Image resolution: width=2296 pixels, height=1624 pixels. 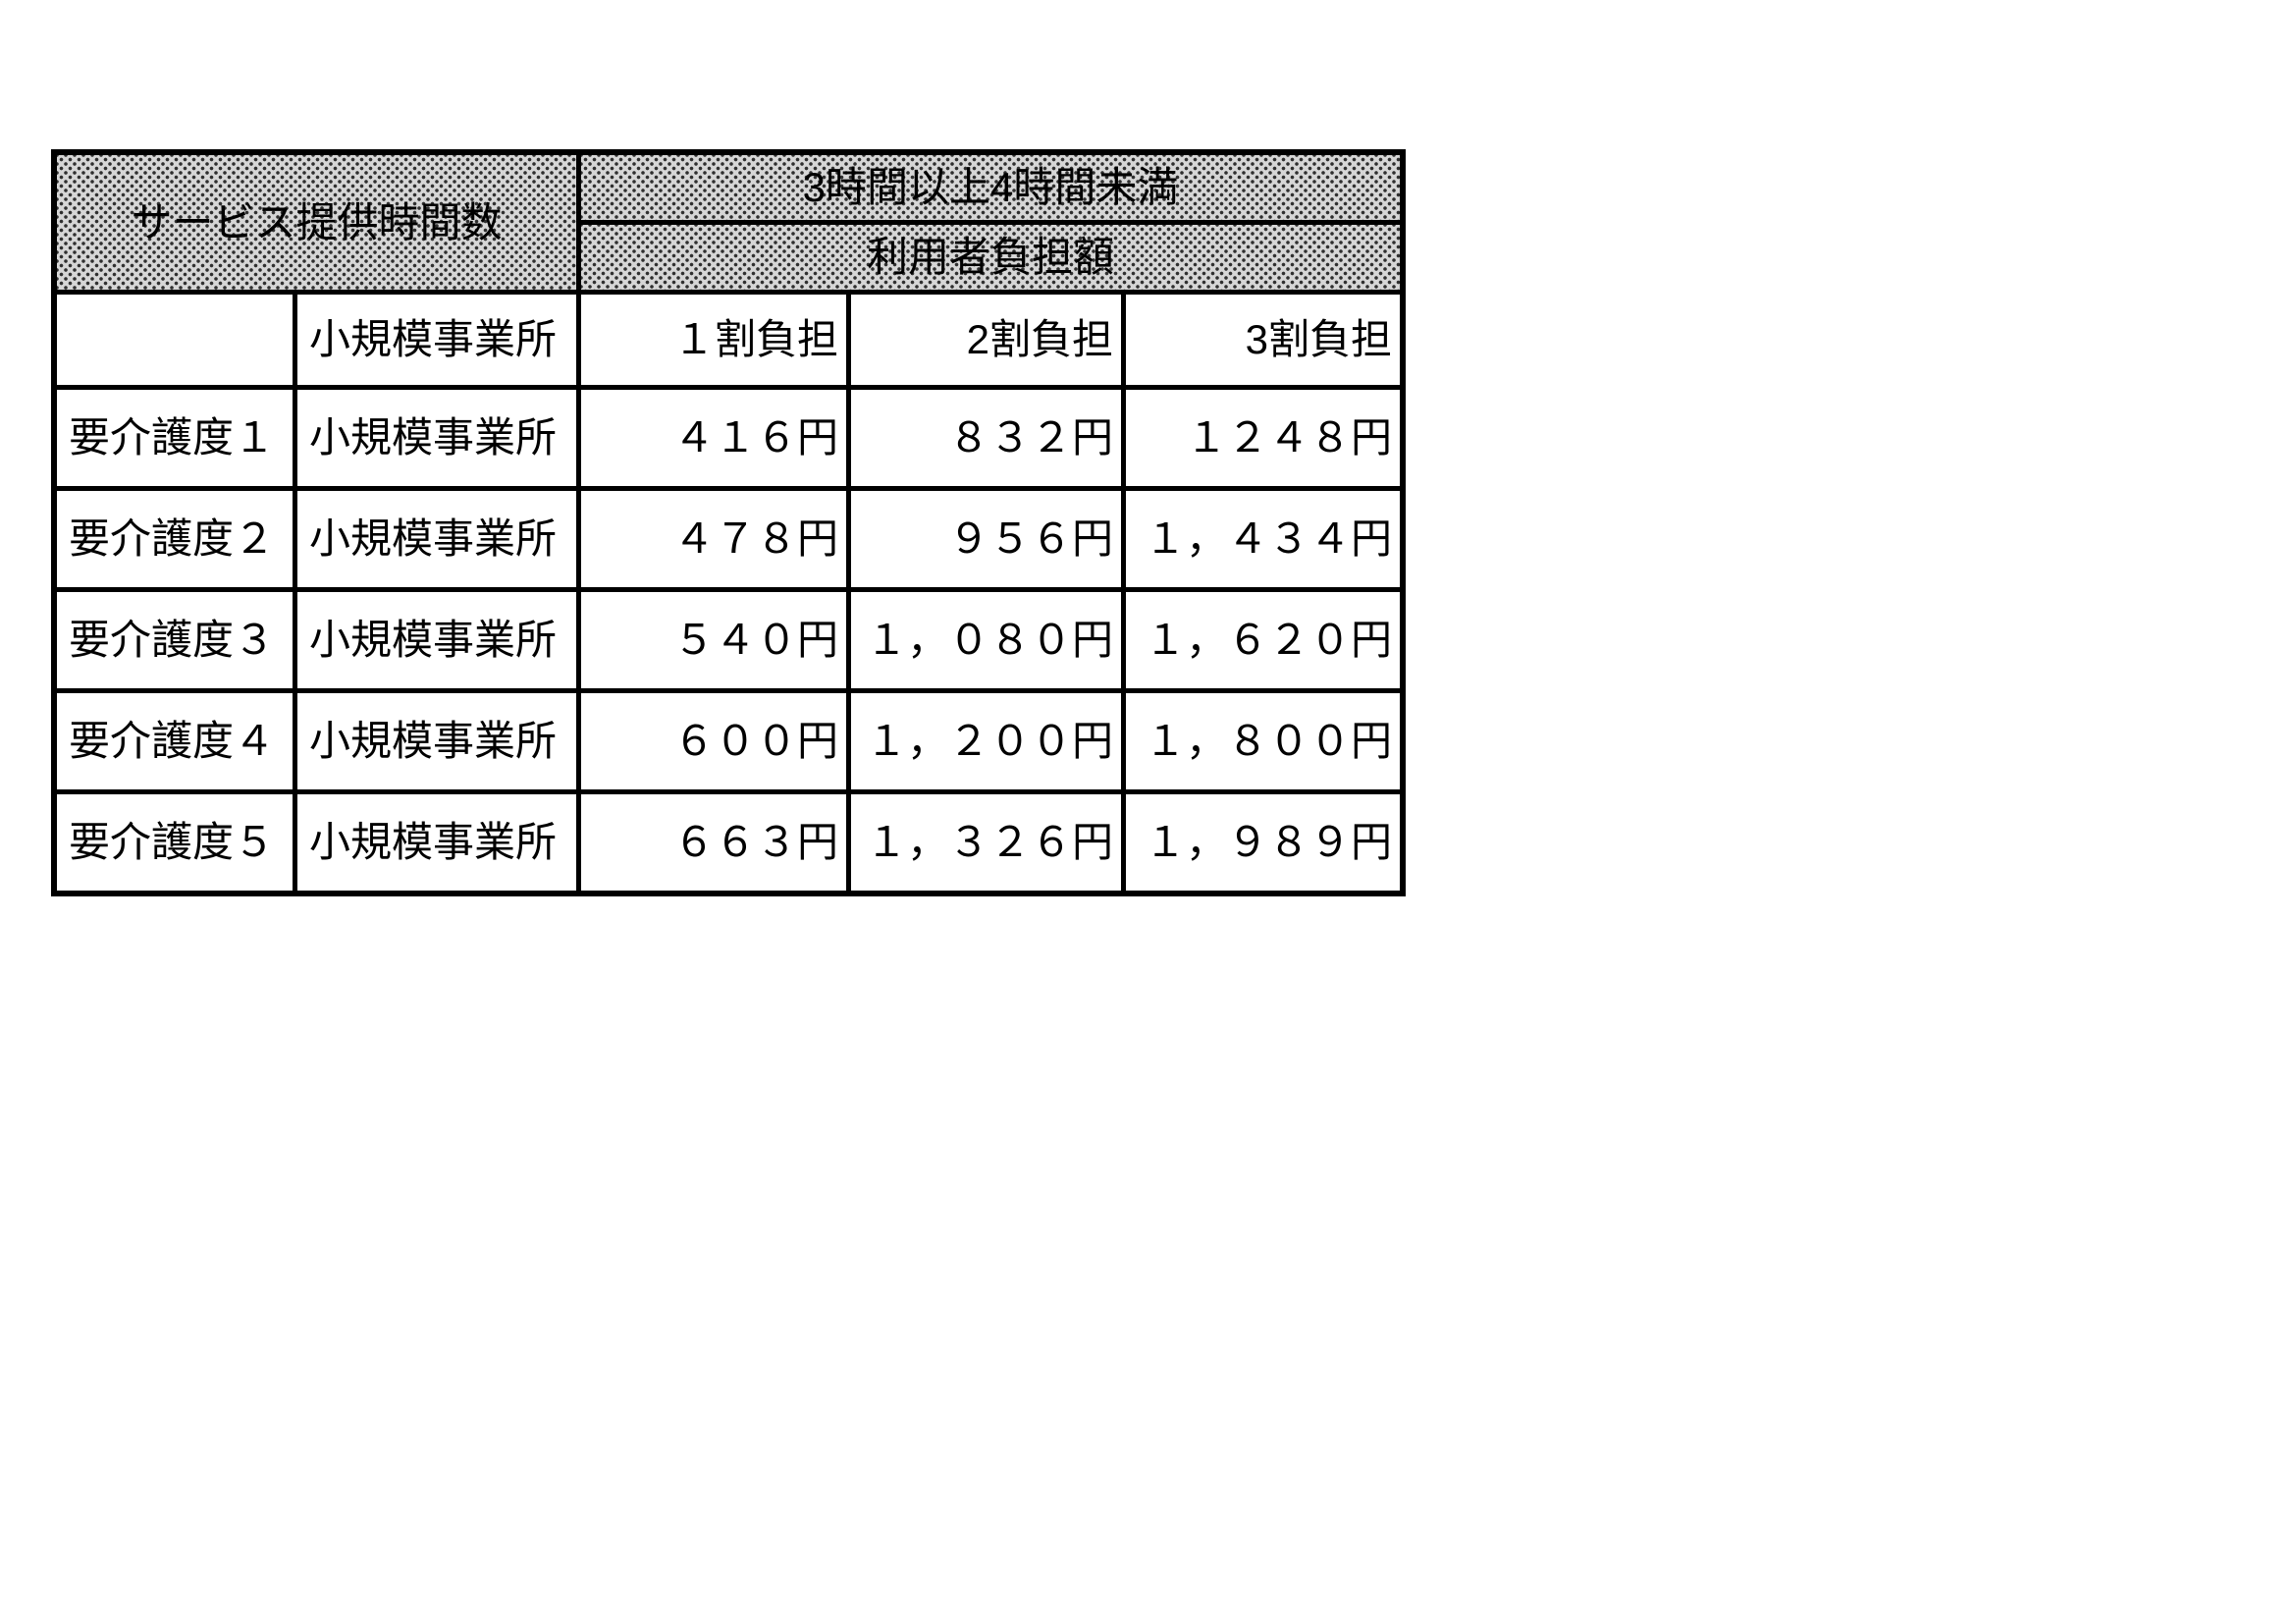 I want to click on pay-10-cell: ６００円, so click(x=714, y=741).